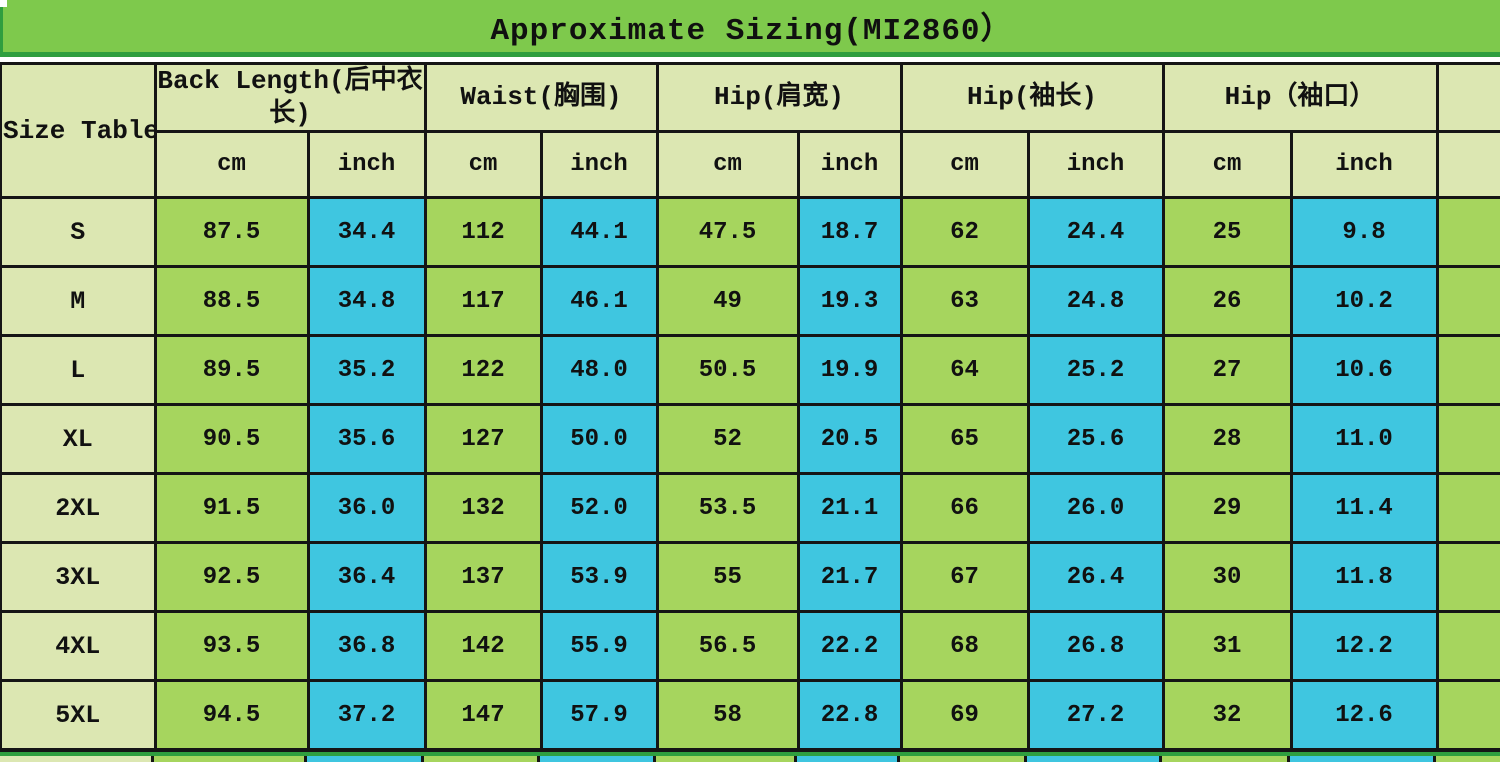 This screenshot has width=1500, height=762. Describe the element at coordinates (366, 232) in the screenshot. I see `value-cell: 34.4` at that location.